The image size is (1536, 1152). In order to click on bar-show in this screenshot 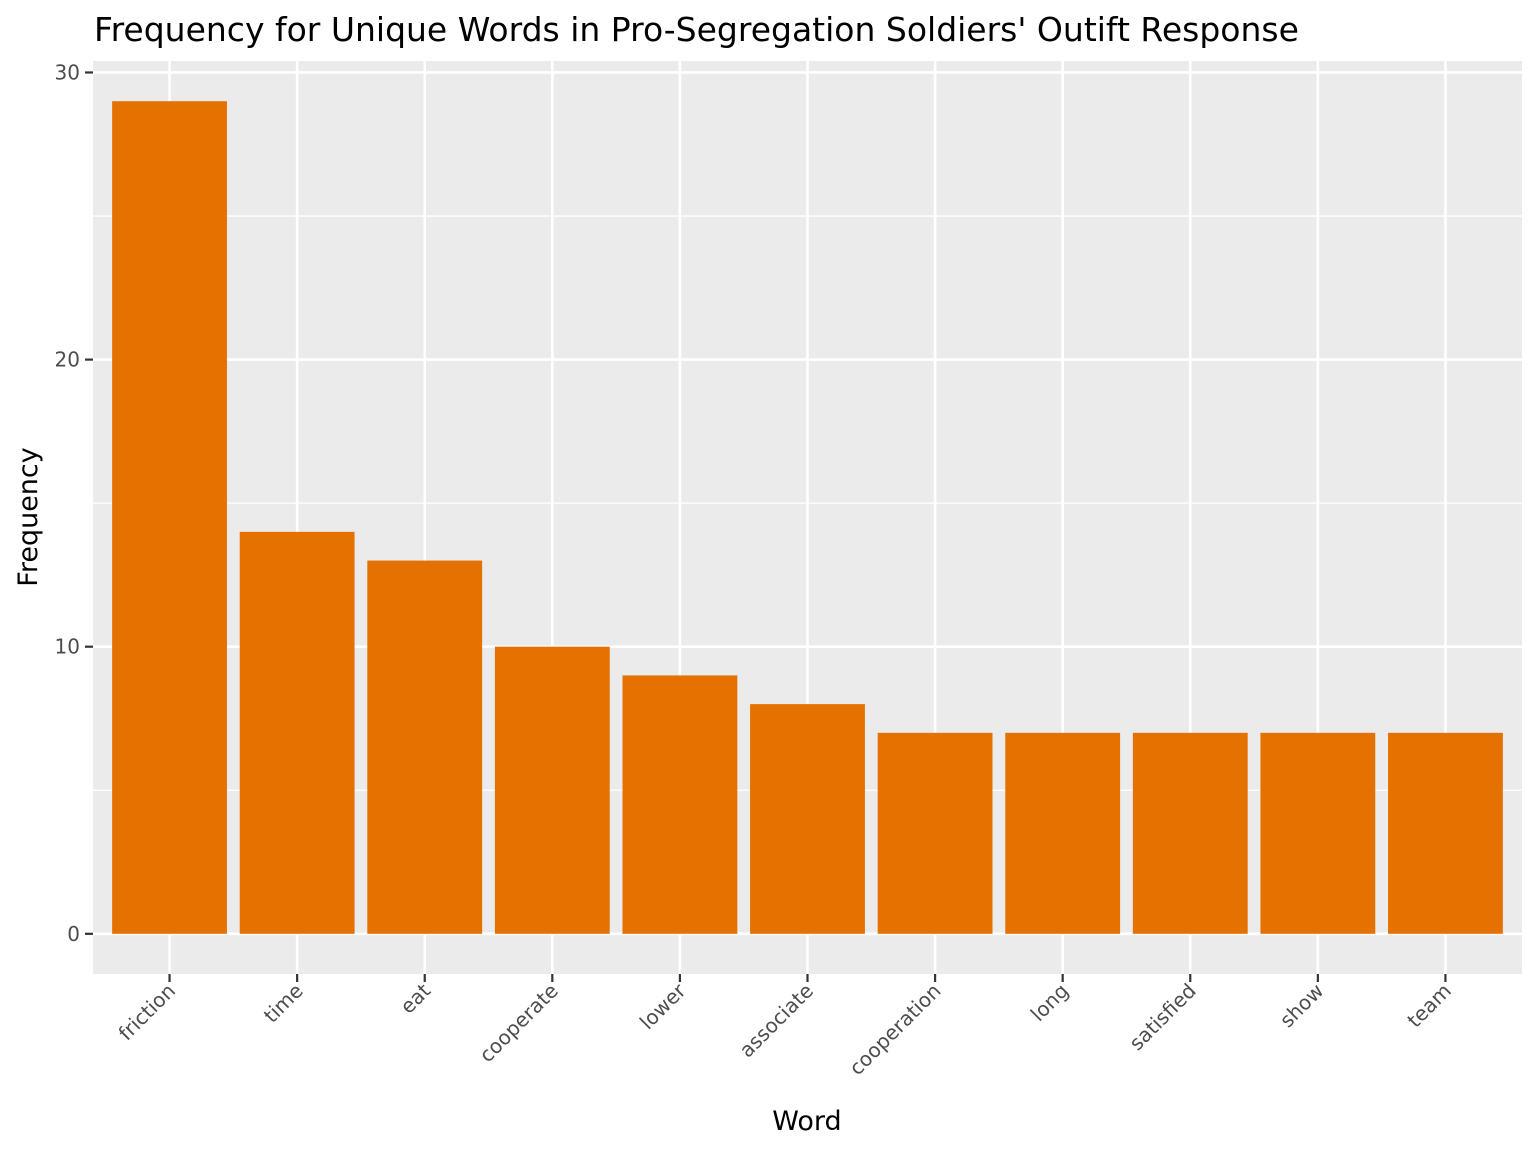, I will do `click(1318, 833)`.